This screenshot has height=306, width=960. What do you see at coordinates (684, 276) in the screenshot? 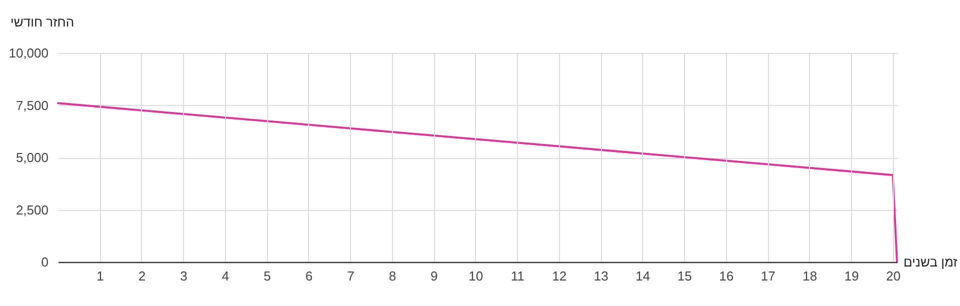
I see `x-tick-label: 15` at bounding box center [684, 276].